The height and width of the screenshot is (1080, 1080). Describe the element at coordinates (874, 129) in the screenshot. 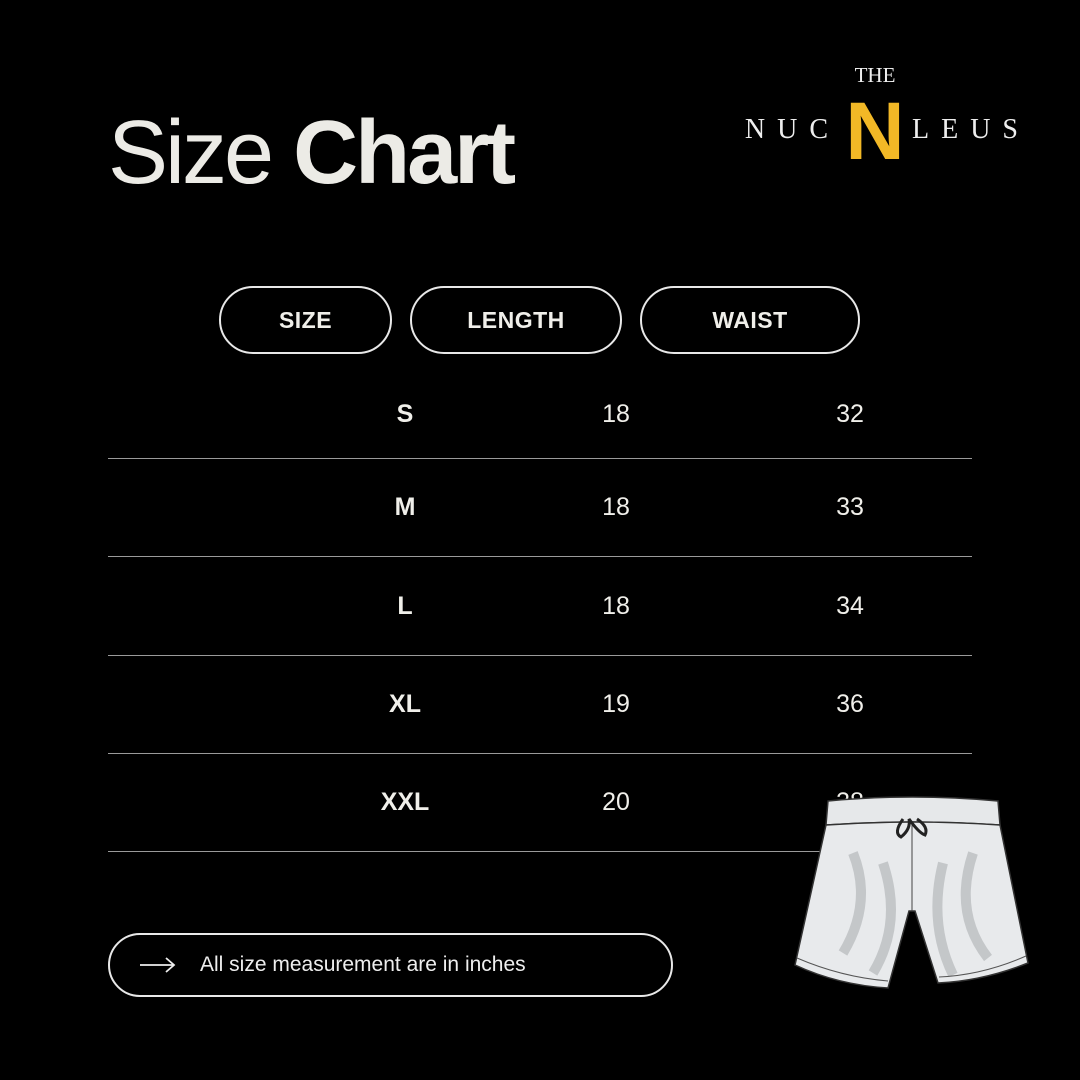

I see `logo-letter: N` at that location.